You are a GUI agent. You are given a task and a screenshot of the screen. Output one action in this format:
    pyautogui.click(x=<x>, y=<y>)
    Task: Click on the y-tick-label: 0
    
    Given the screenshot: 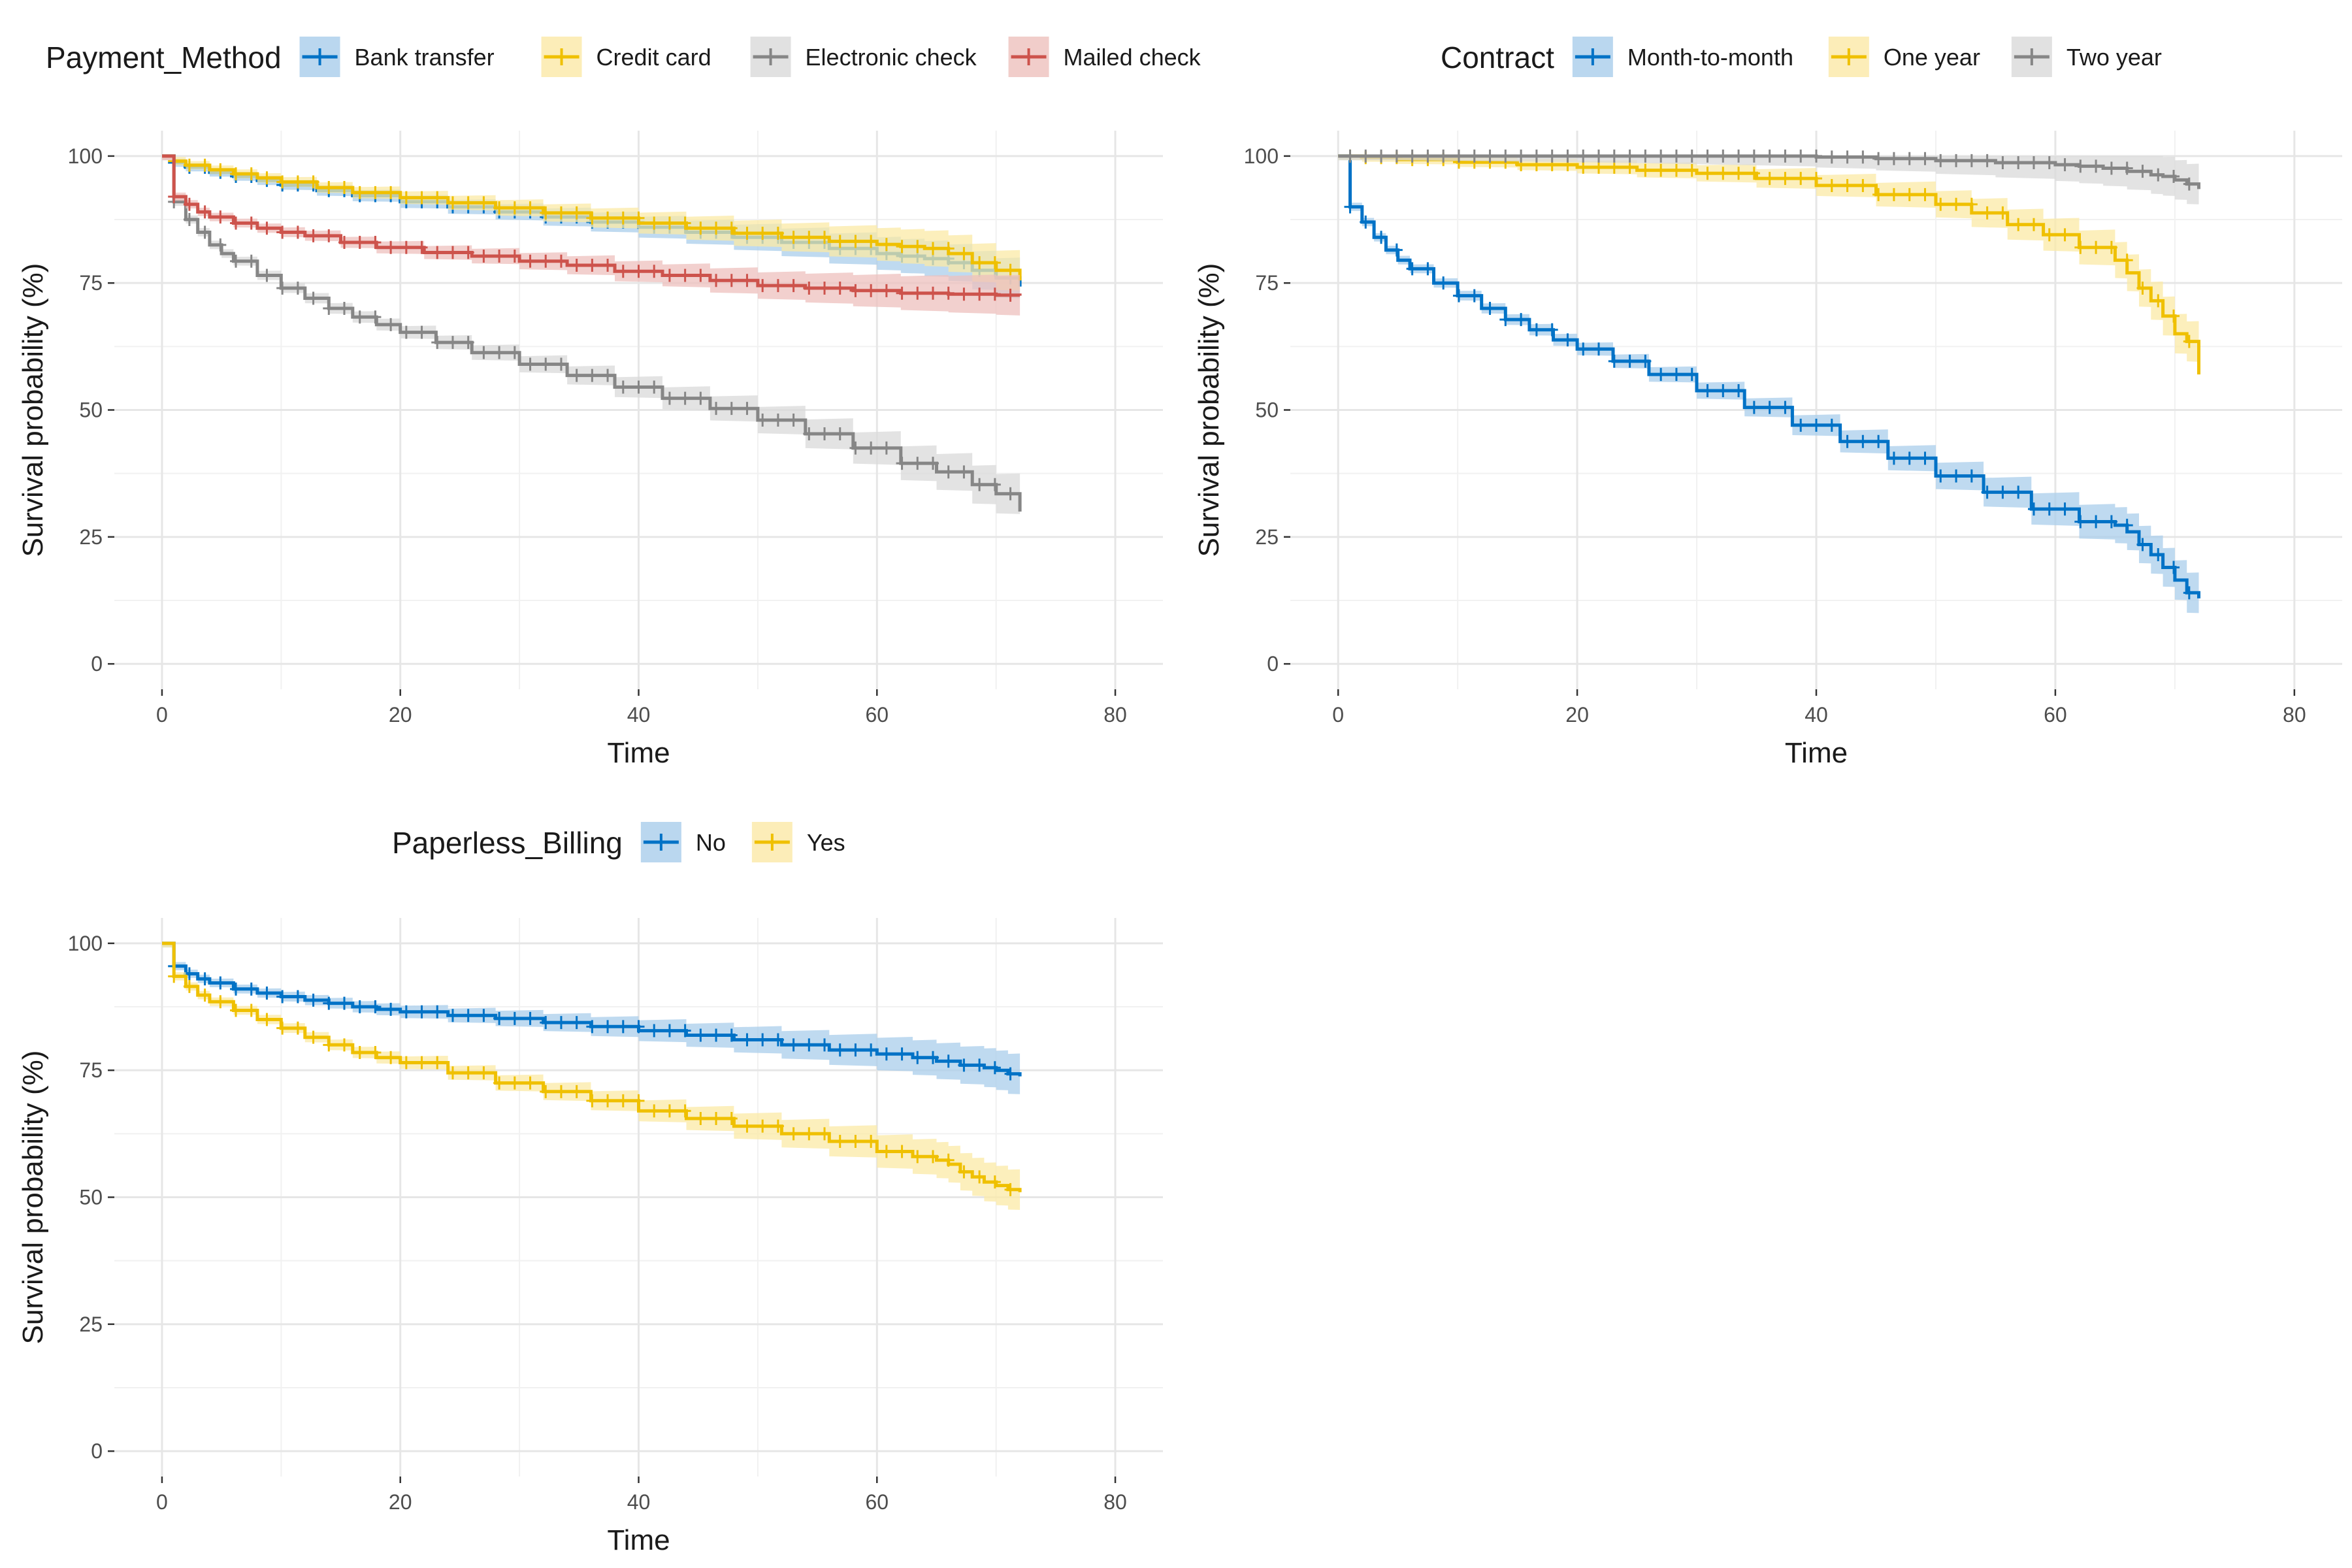 What is the action you would take?
    pyautogui.click(x=97, y=1451)
    